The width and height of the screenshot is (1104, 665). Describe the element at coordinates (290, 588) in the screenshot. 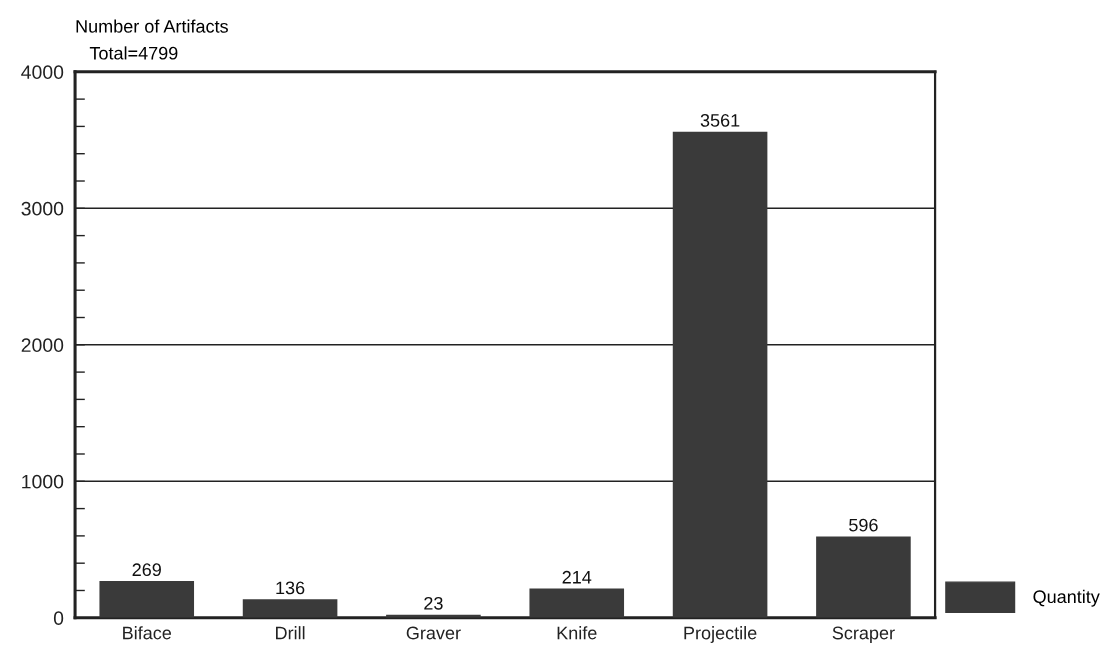

I see `data-label: 136` at that location.